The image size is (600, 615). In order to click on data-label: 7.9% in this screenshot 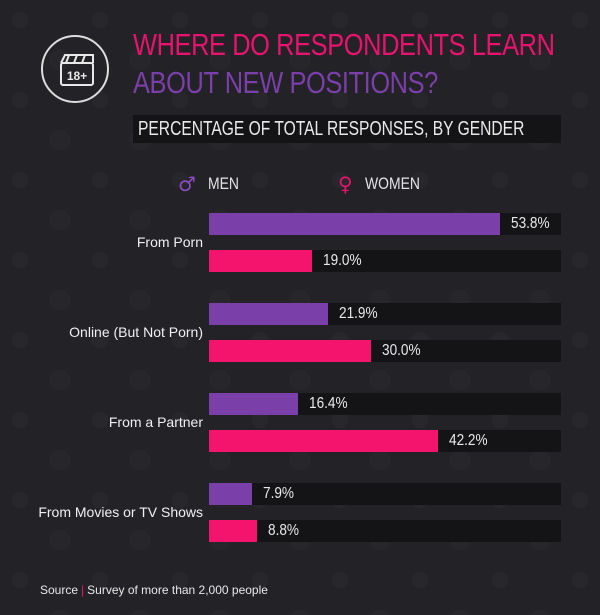, I will do `click(278, 493)`.